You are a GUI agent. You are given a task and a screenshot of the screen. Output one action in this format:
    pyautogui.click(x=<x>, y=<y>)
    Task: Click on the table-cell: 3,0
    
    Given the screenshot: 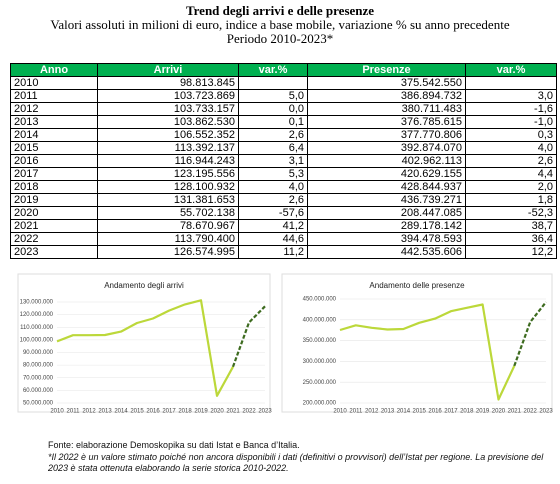 What is the action you would take?
    pyautogui.click(x=511, y=96)
    